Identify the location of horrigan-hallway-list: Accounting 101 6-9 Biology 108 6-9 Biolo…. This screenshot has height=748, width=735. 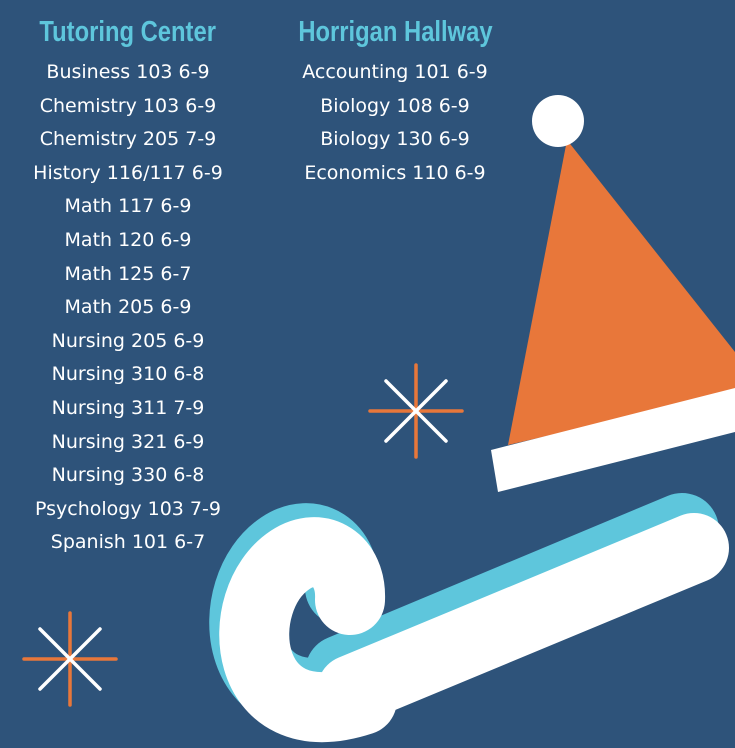
(394, 123).